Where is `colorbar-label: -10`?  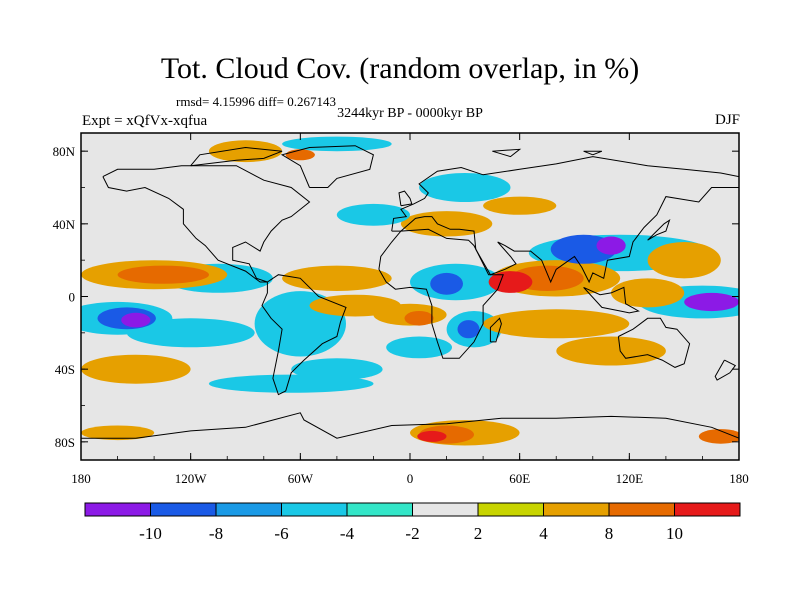 colorbar-label: -10 is located at coordinates (150, 533).